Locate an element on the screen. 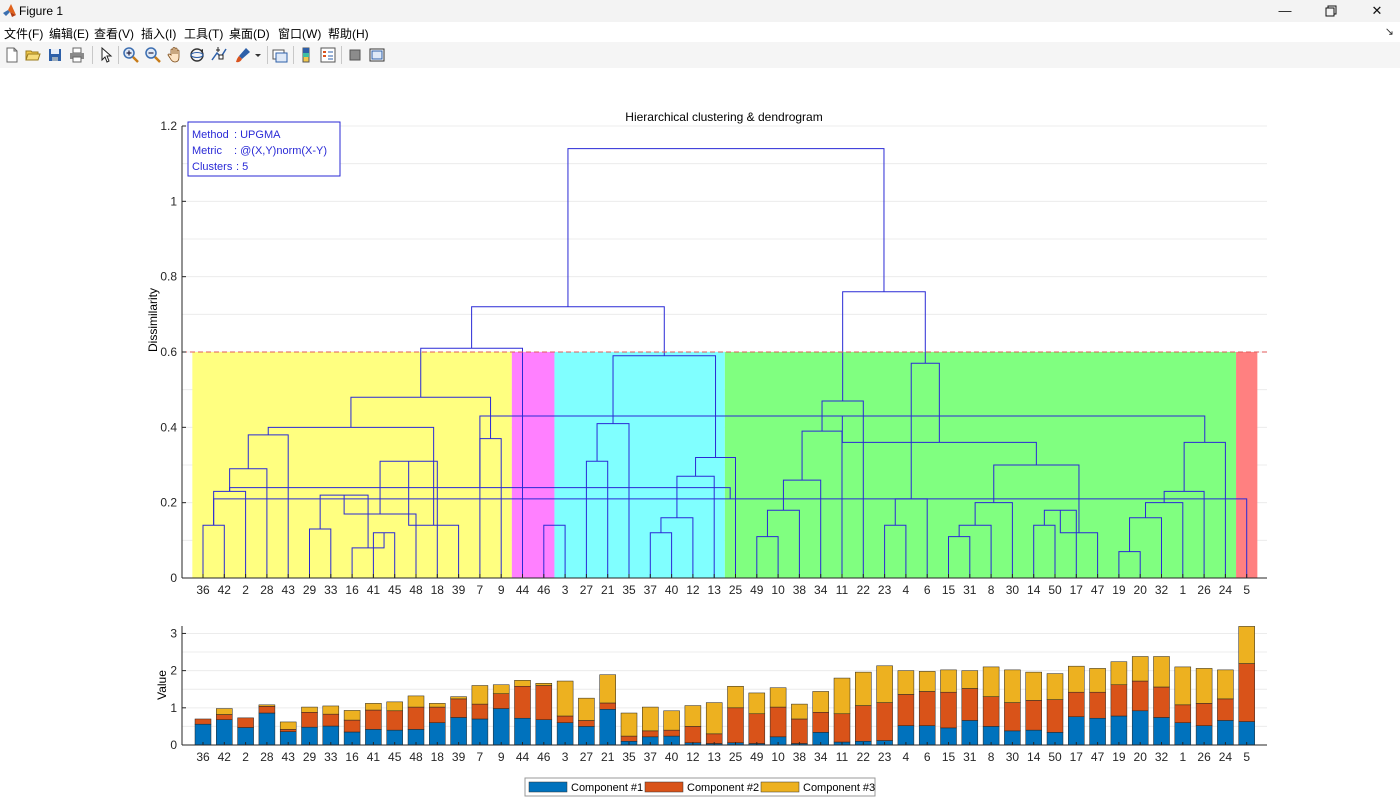 The image size is (1400, 802). close-button: ✕ is located at coordinates (1377, 10).